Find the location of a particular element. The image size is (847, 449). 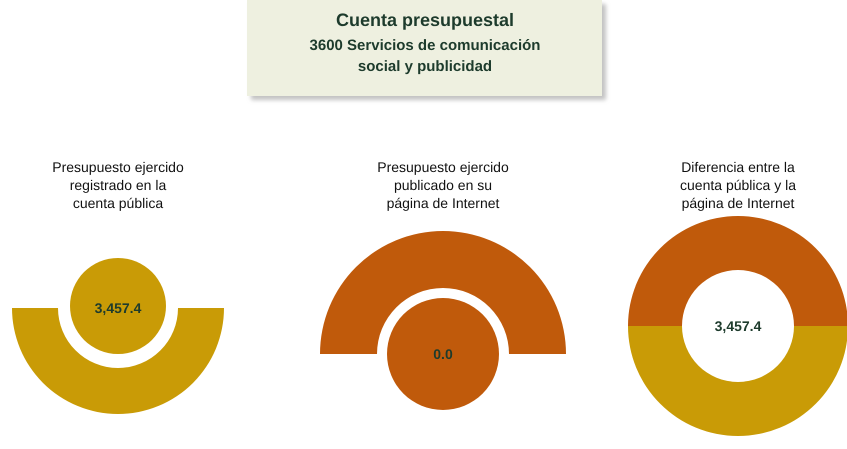

text: 3600 Servicios de comunicación social y publicidad is located at coordinates (425, 56).